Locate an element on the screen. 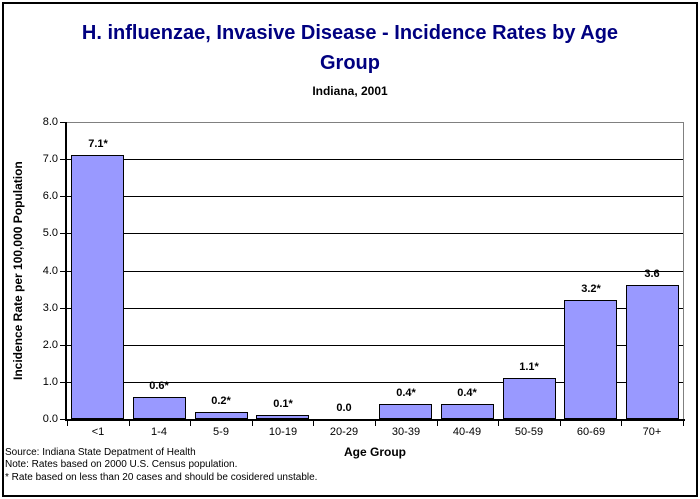 This screenshot has width=700, height=499. chart-subtitle: Indiana, 2001 is located at coordinates (350, 91).